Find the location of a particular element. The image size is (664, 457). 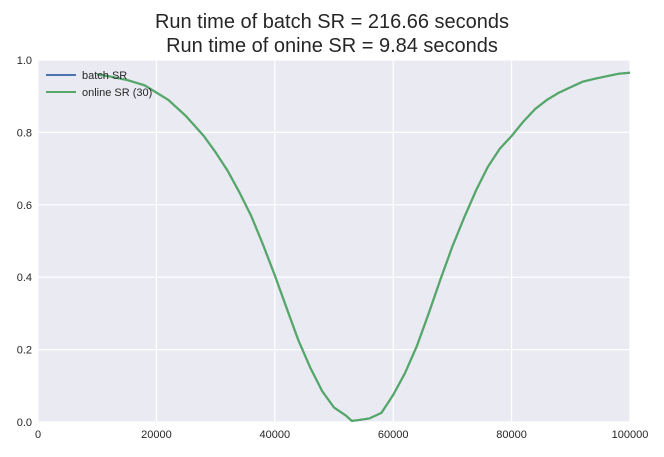

y-tick-label: 0.2 is located at coordinates (24, 351).